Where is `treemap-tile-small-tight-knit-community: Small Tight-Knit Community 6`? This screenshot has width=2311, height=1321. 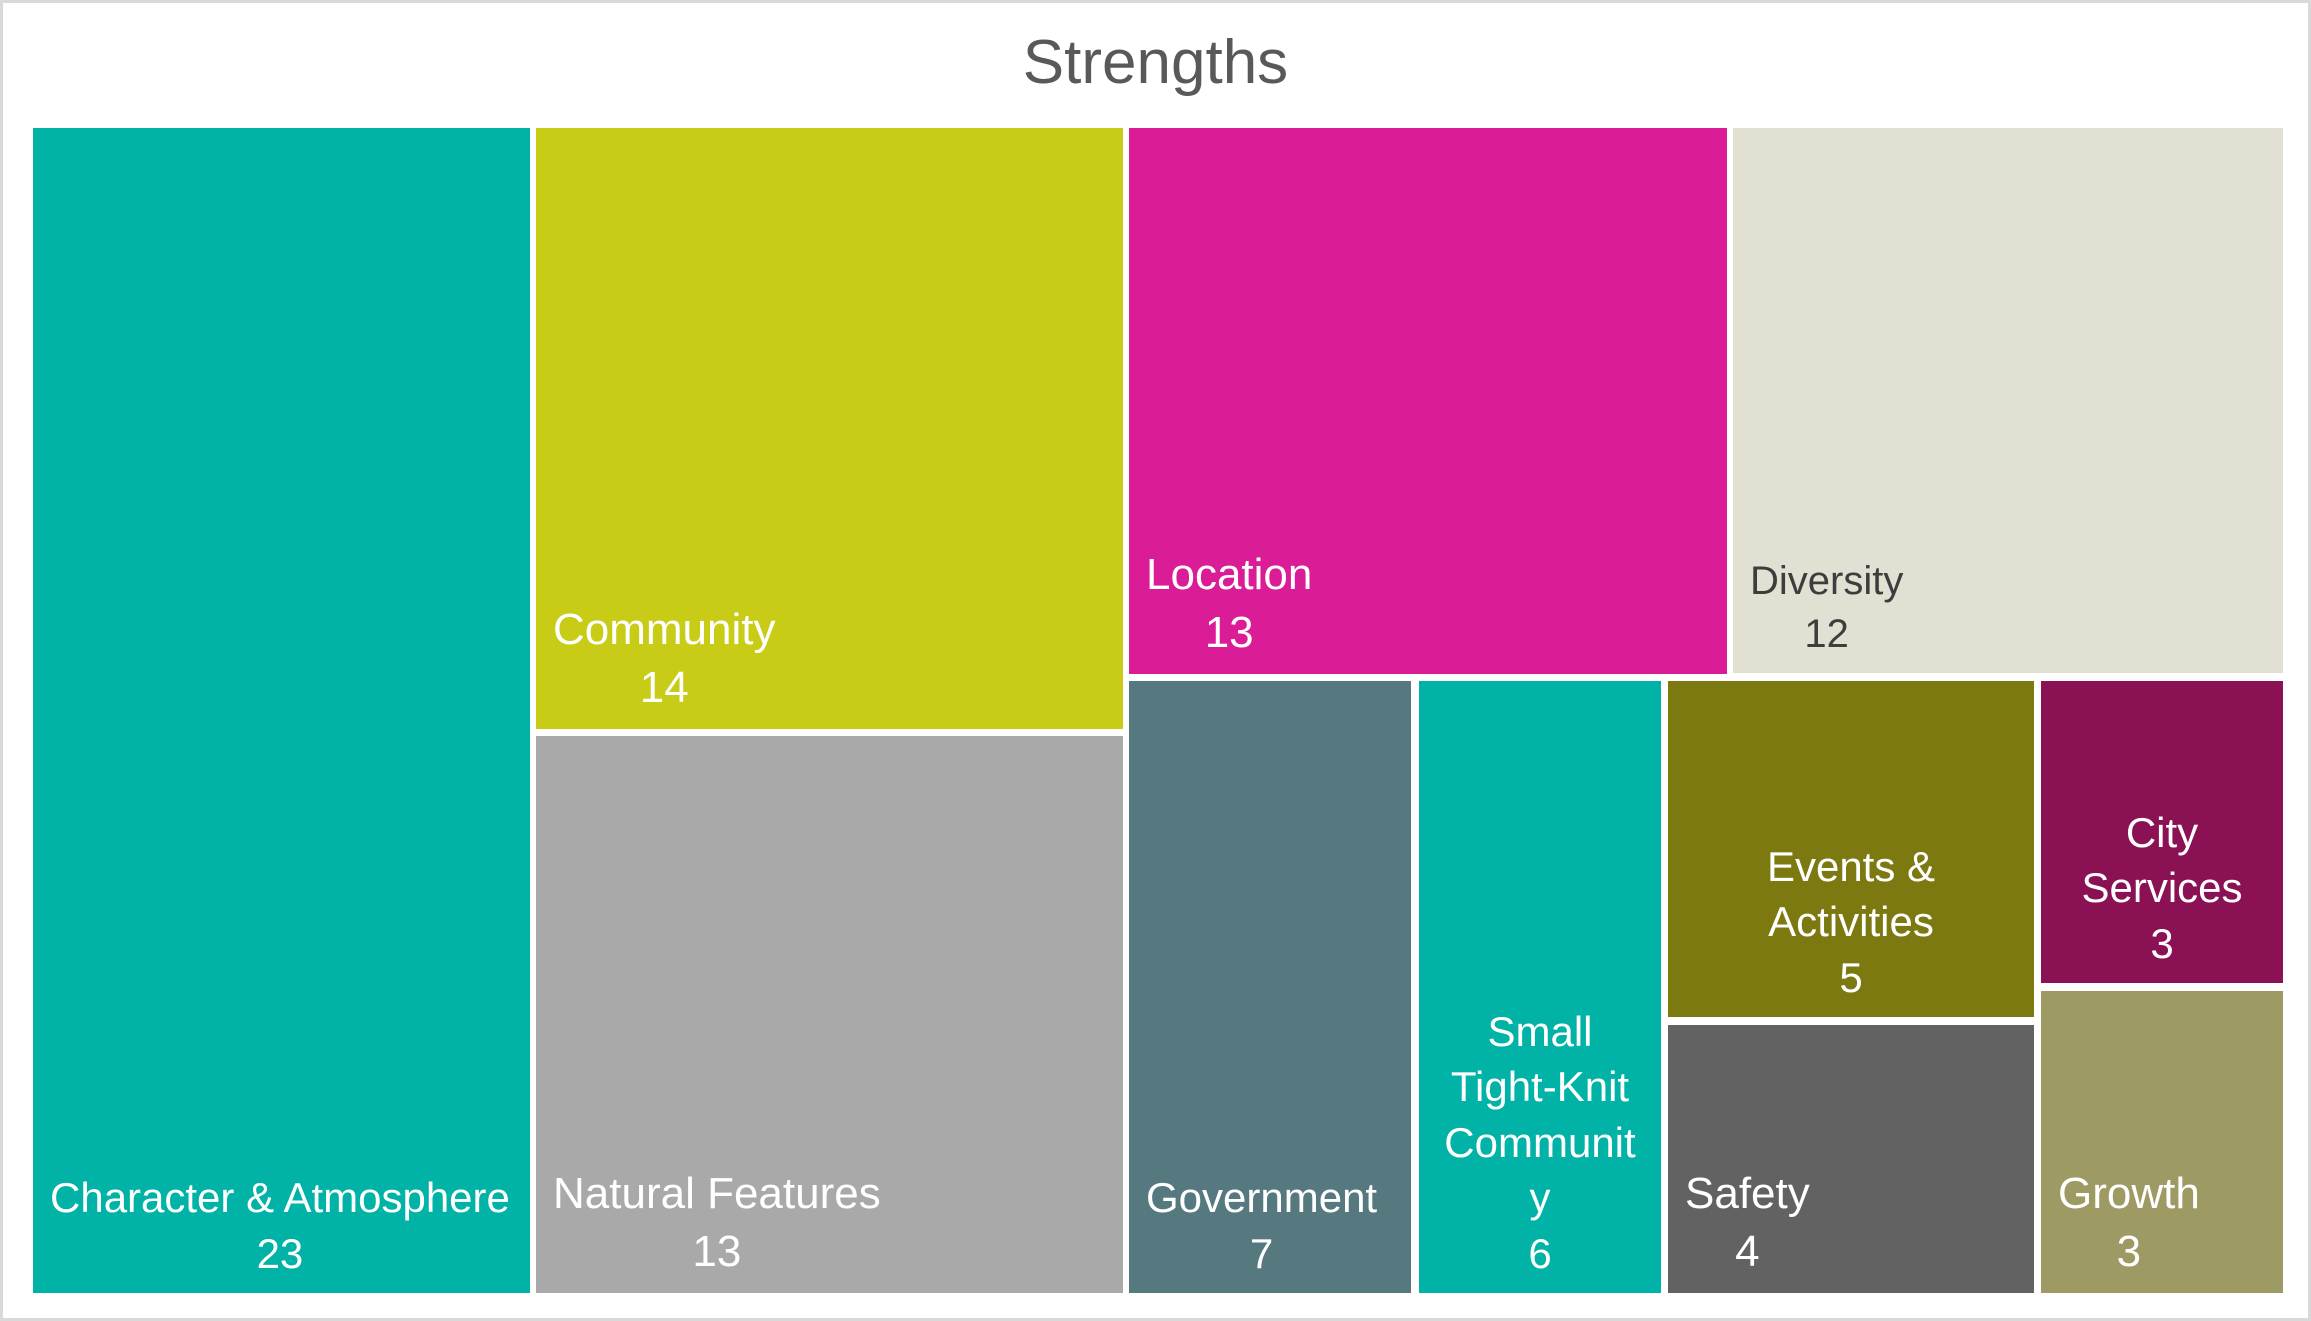
treemap-tile-small-tight-knit-community: Small Tight-Knit Community 6 is located at coordinates (1540, 987).